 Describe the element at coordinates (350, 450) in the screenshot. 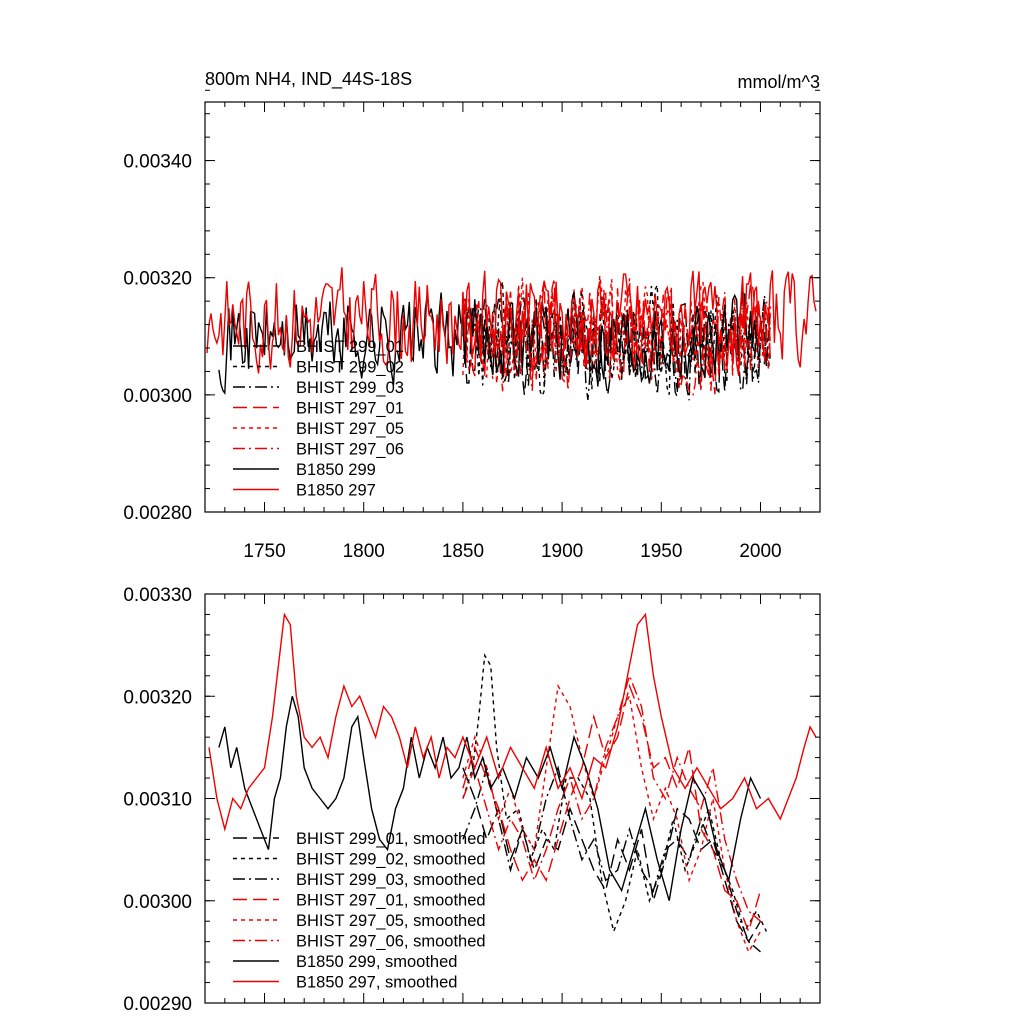

I see `legend-label: BHIST 297_06` at that location.